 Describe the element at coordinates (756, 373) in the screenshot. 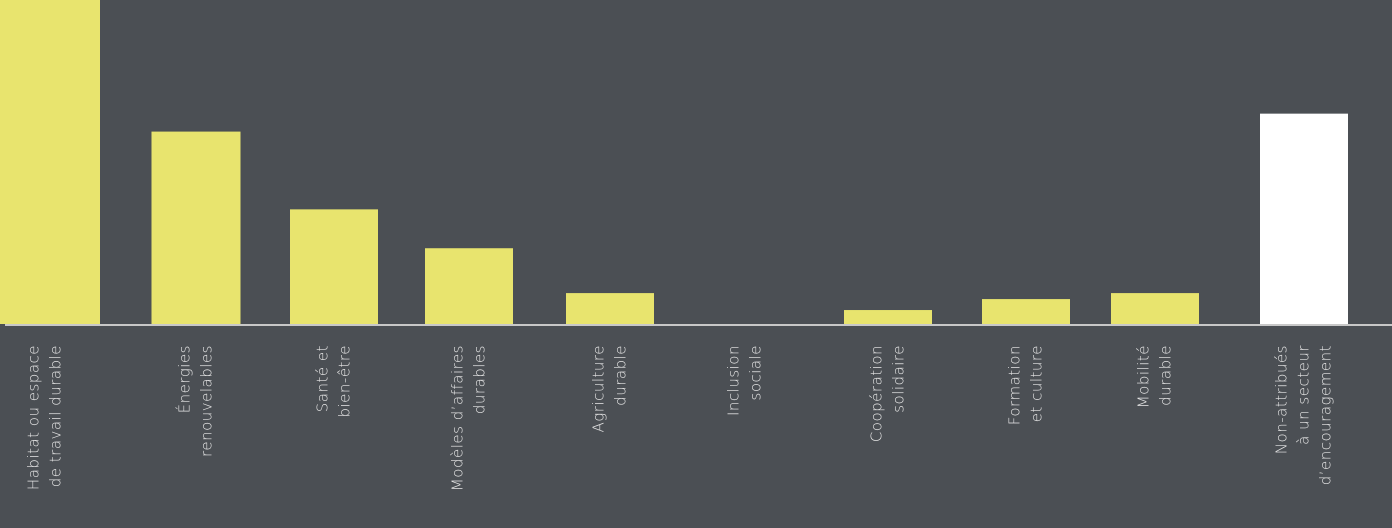

I see `x-tick-label: sociale` at that location.